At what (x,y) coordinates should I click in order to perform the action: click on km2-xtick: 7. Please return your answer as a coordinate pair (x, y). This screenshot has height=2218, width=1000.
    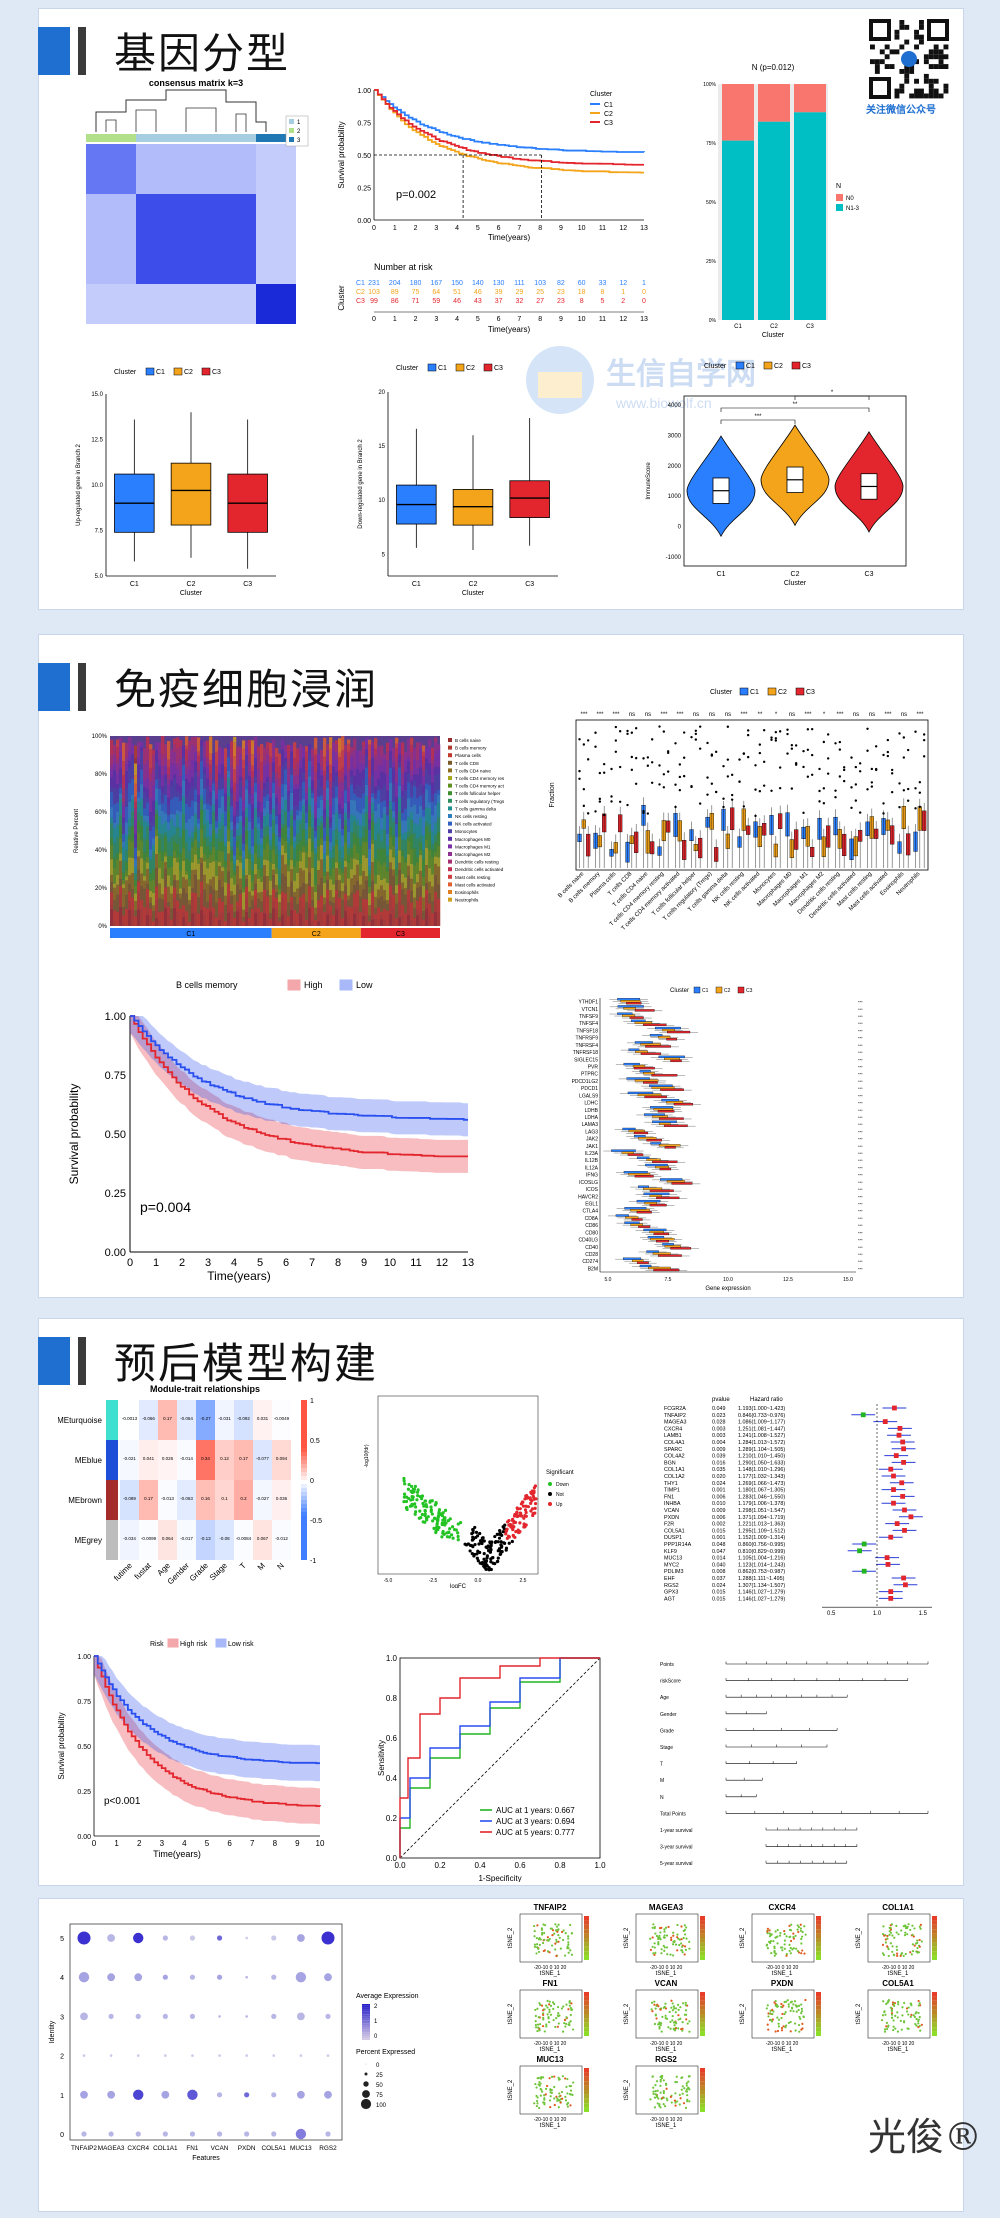
    Looking at the image, I should click on (312, 1263).